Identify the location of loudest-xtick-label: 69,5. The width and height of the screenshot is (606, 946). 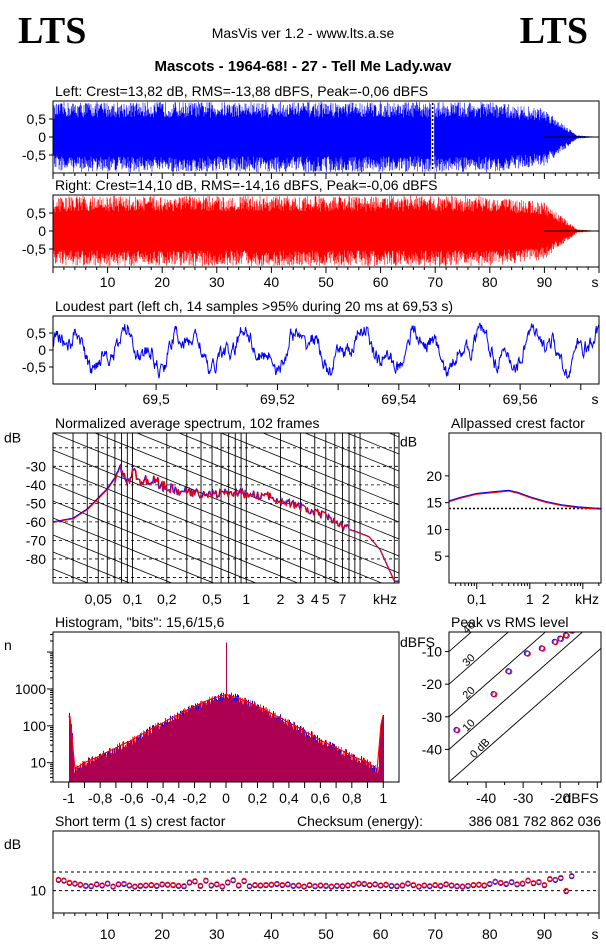
(156, 399).